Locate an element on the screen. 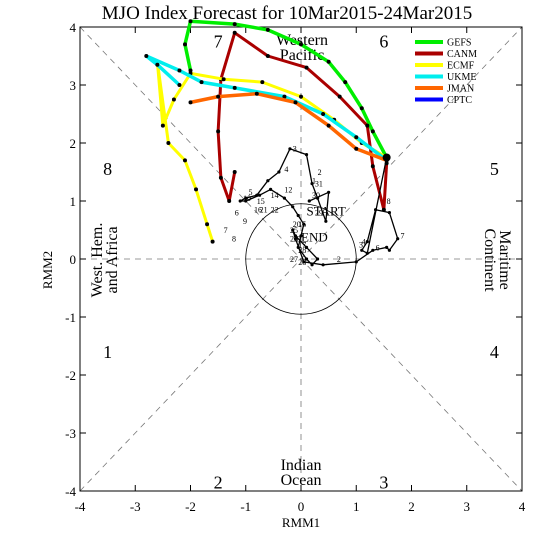 The width and height of the screenshot is (547, 547). y-tick-label: 4 is located at coordinates (73, 27).